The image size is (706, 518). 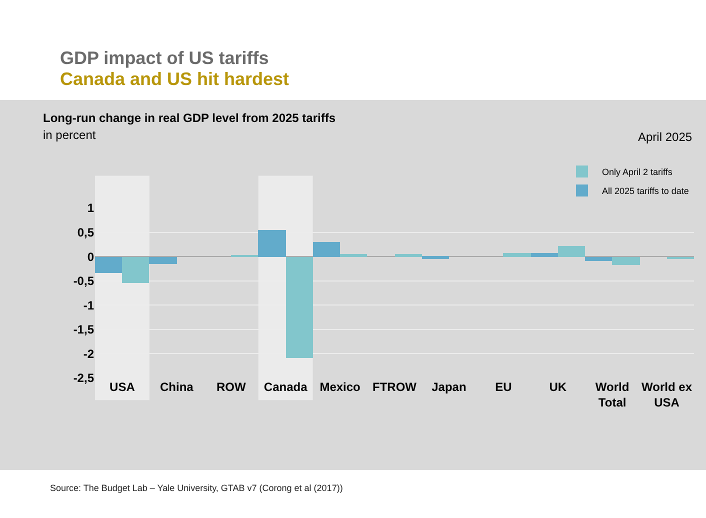 What do you see at coordinates (612, 395) in the screenshot?
I see `x-tick-label: World Total` at bounding box center [612, 395].